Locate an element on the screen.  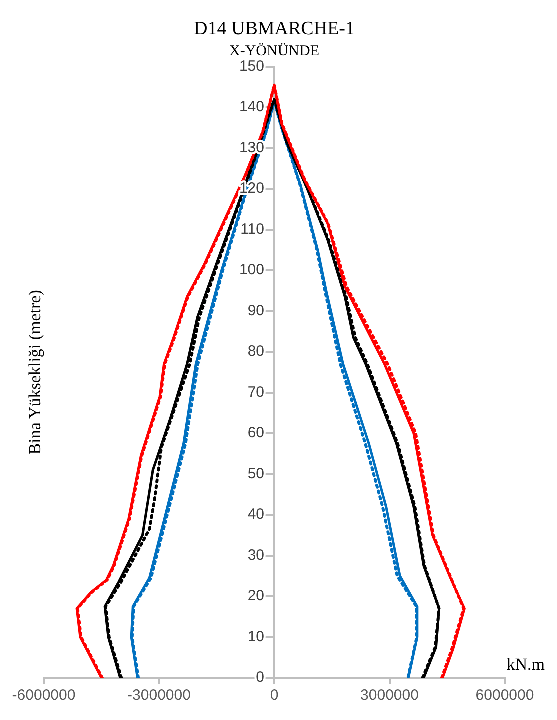
x-axis-title: kN.m is located at coordinates (525, 664).